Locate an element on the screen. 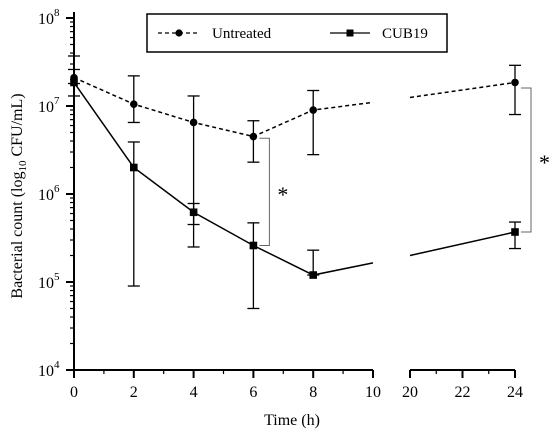 Image resolution: width=550 pixels, height=438 pixels. legend-untreated-marker is located at coordinates (179, 33).